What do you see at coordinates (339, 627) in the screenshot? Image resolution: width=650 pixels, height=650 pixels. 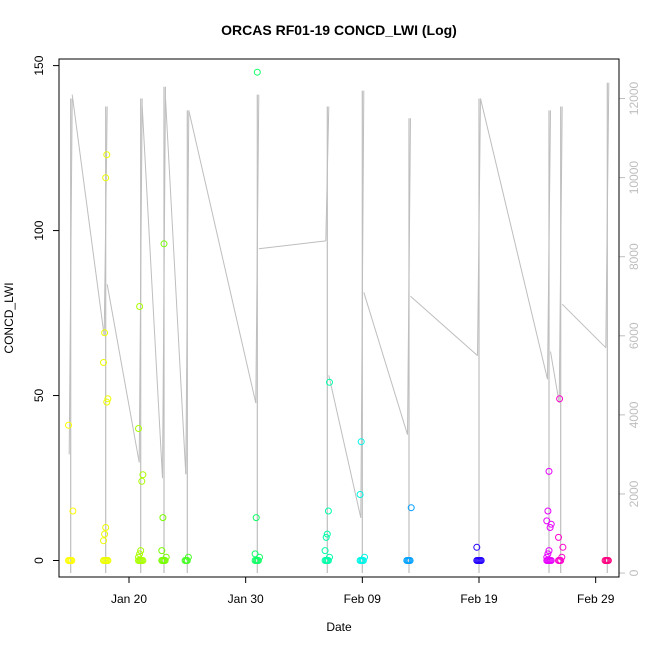 I see `x-axis-label: Date` at bounding box center [339, 627].